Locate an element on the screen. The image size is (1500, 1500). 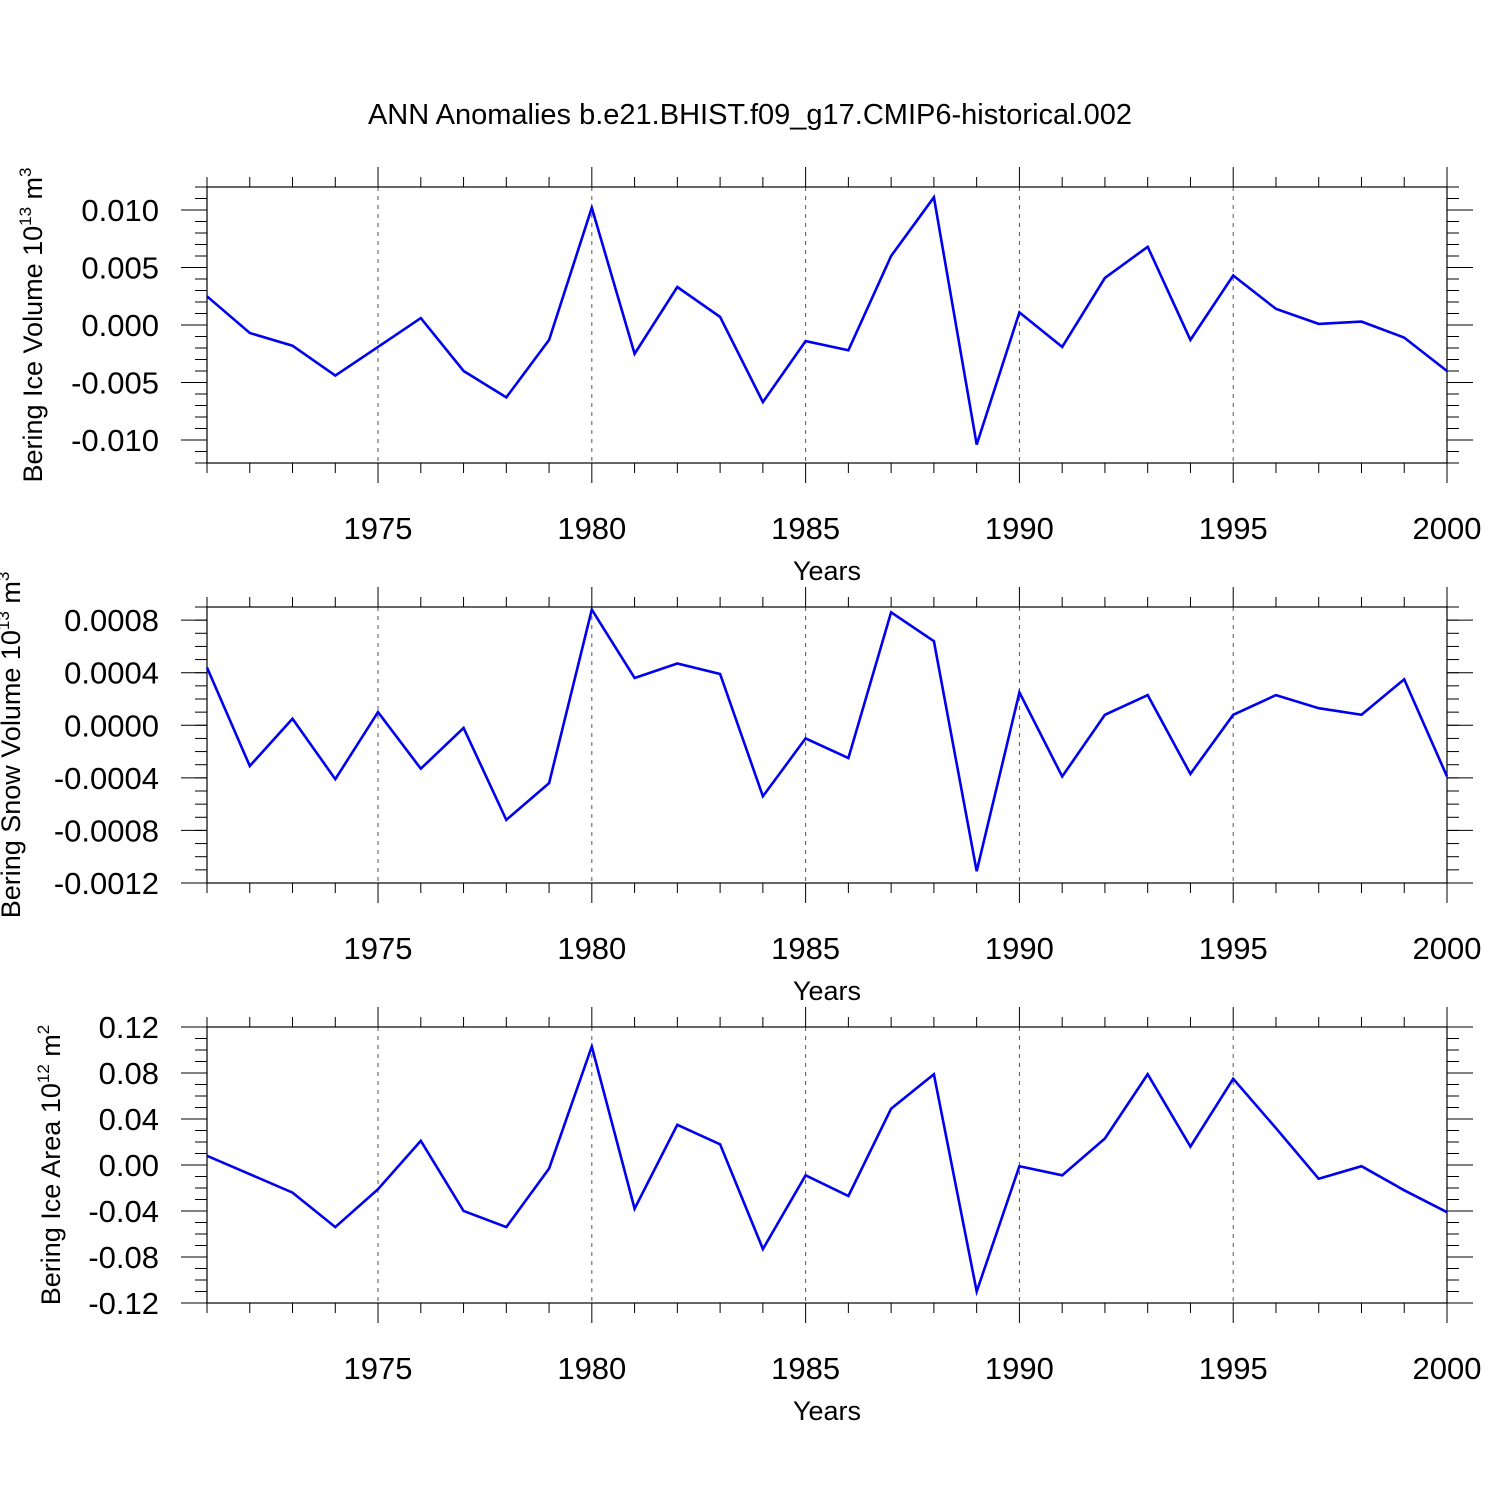
y-tick-label: -0.0004 is located at coordinates (106, 778).